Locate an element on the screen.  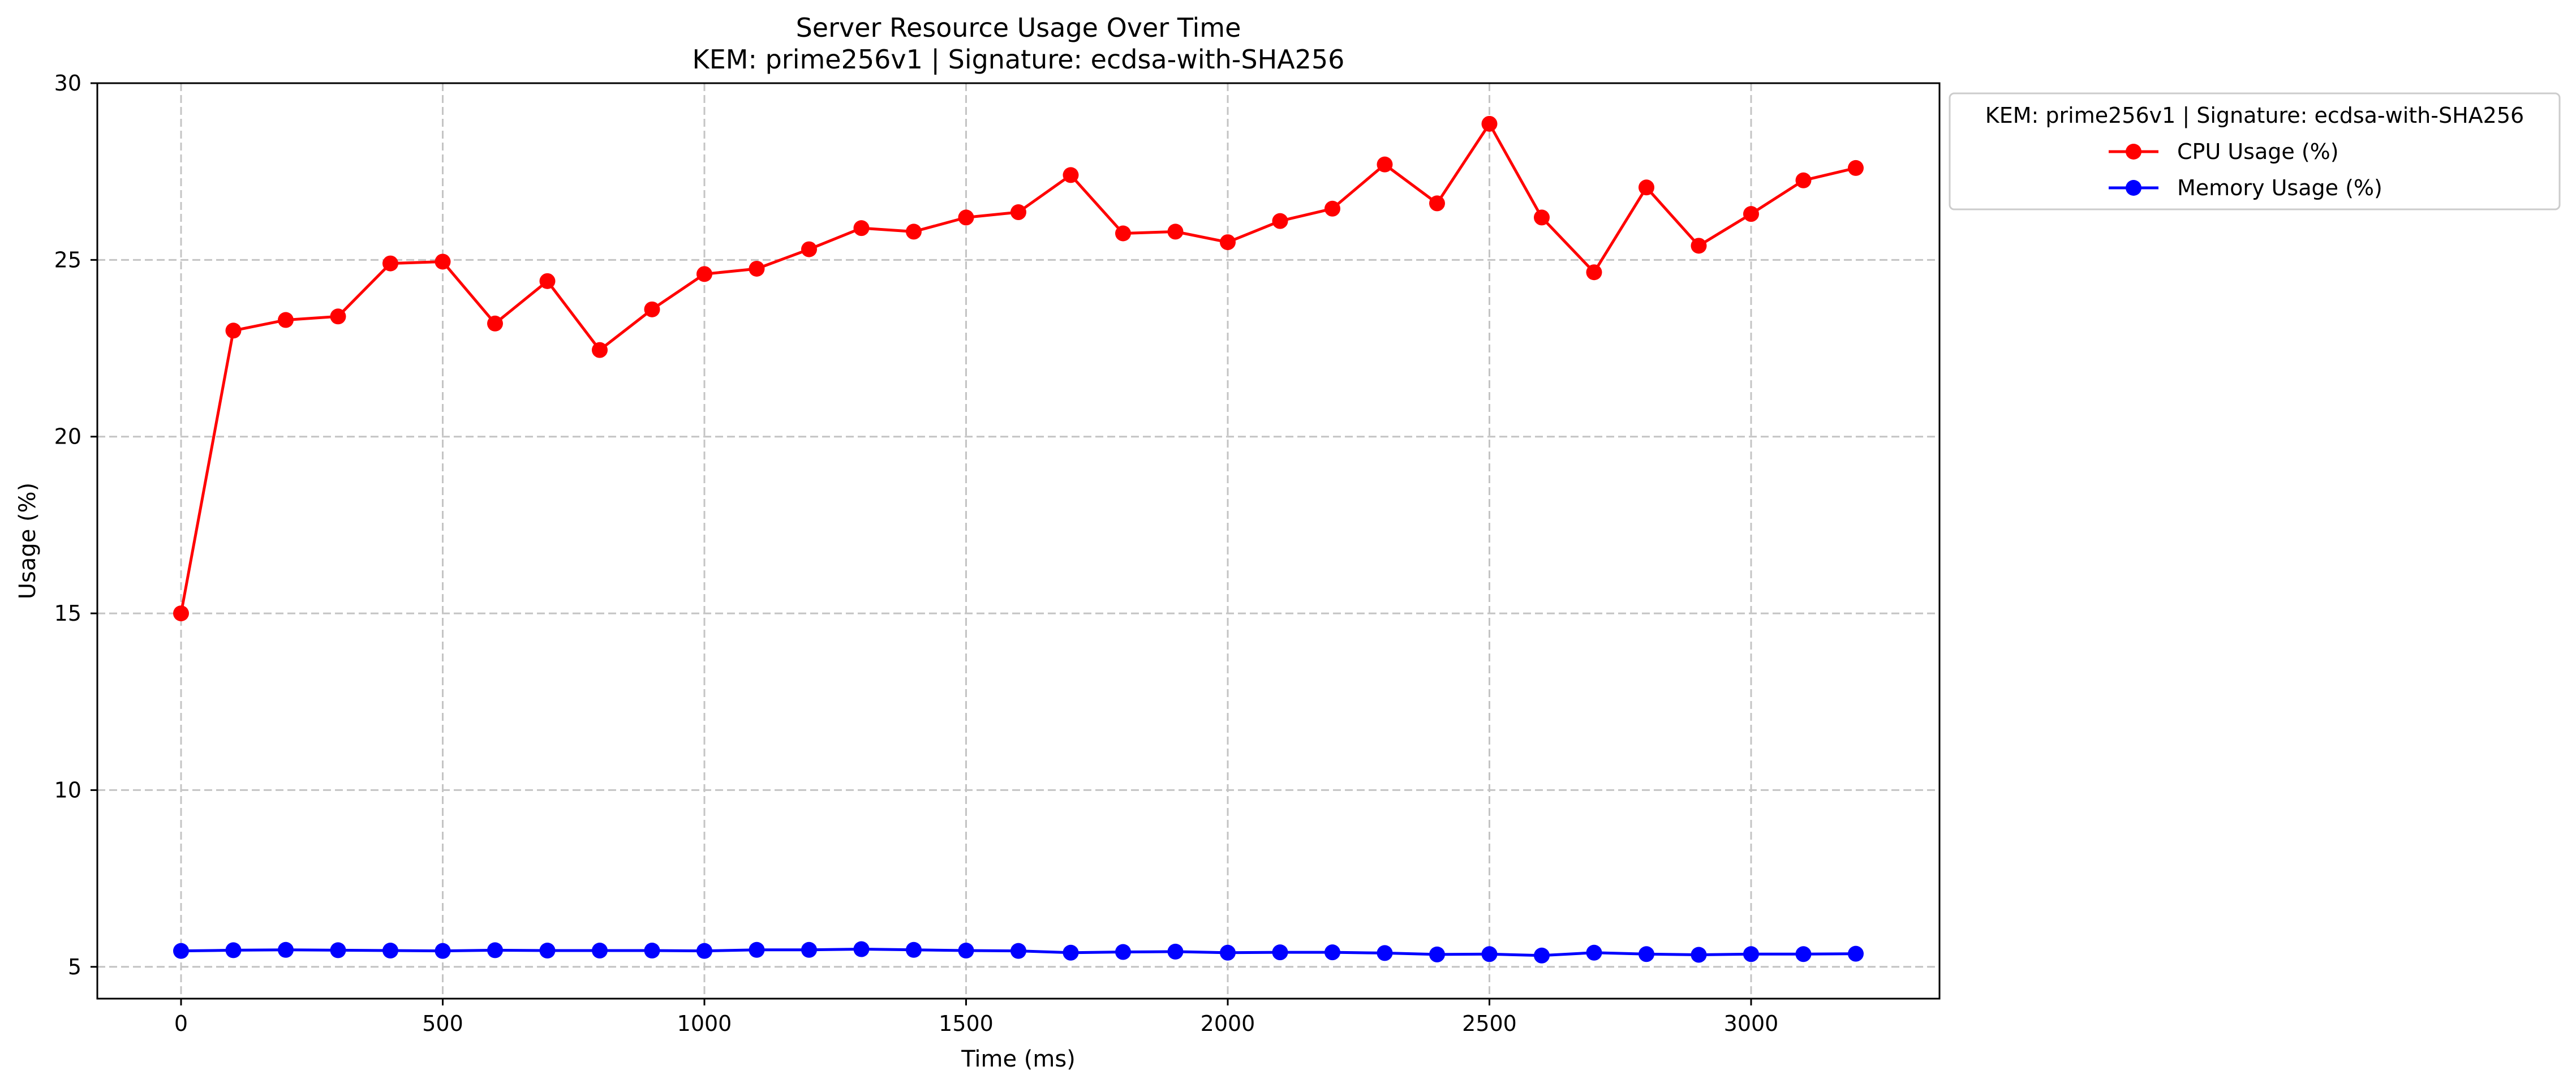
legend-box is located at coordinates (2255, 151).